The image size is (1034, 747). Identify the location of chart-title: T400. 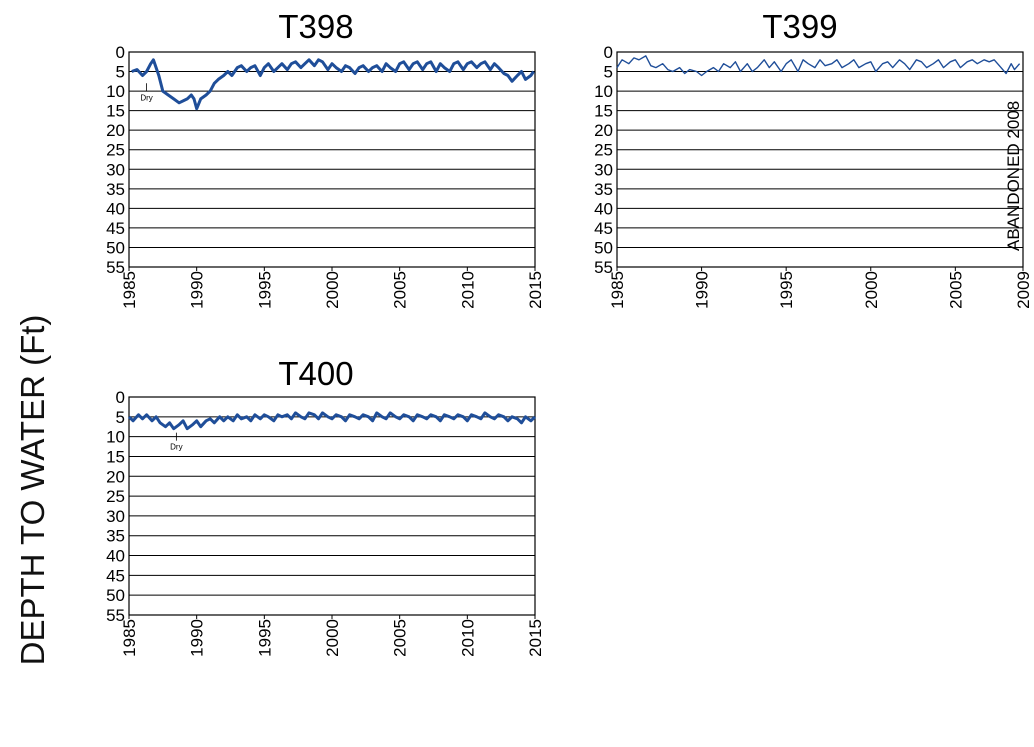
(315, 373).